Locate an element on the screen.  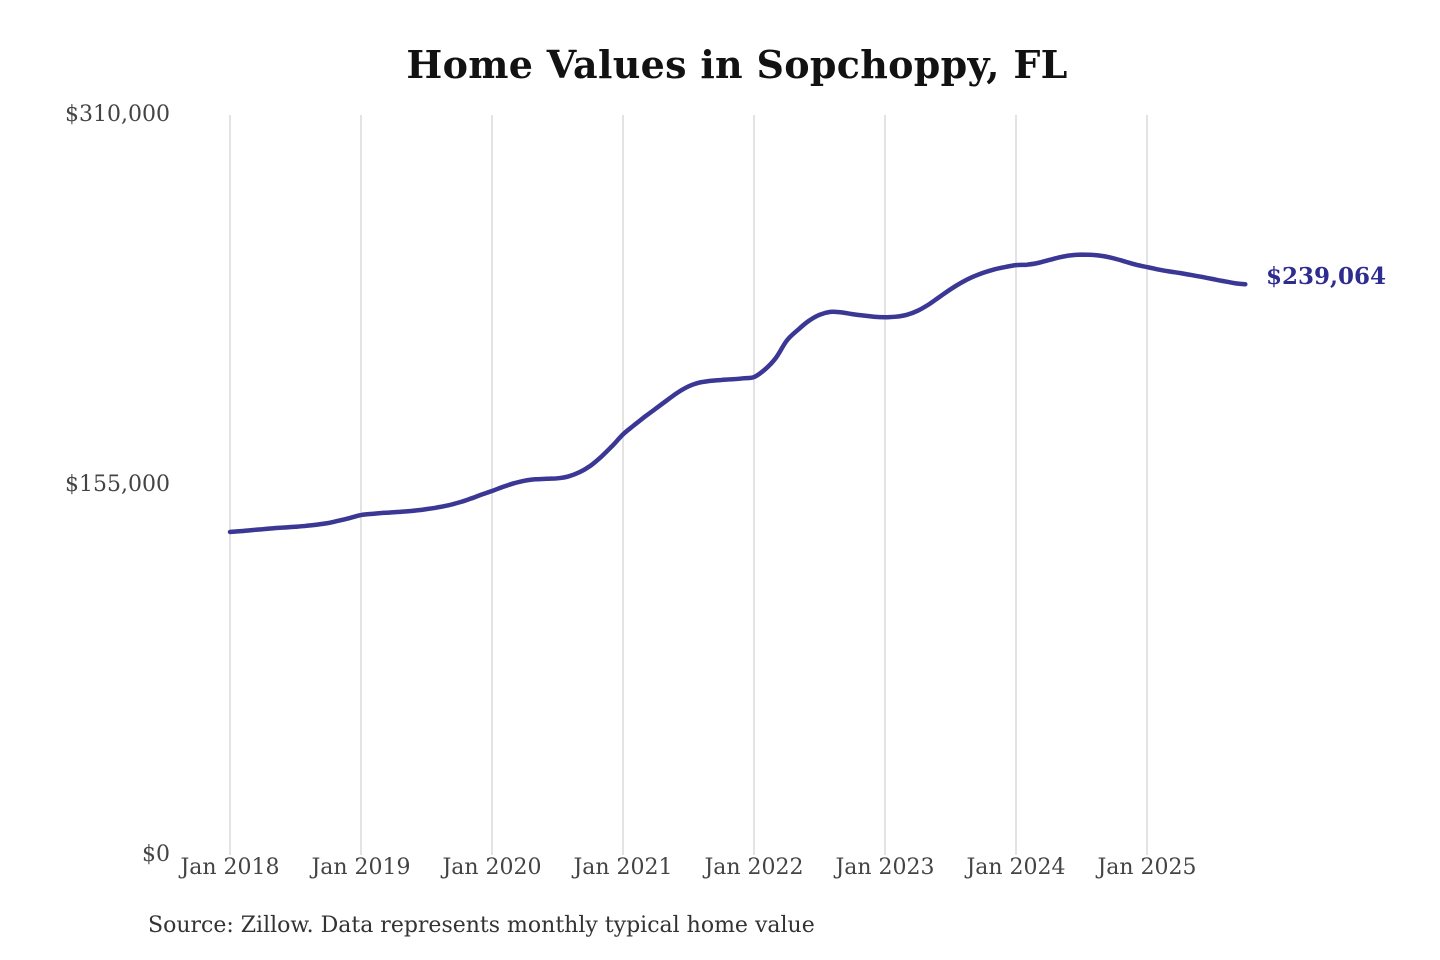
x-tick-label: Jan 2021 is located at coordinates (623, 867).